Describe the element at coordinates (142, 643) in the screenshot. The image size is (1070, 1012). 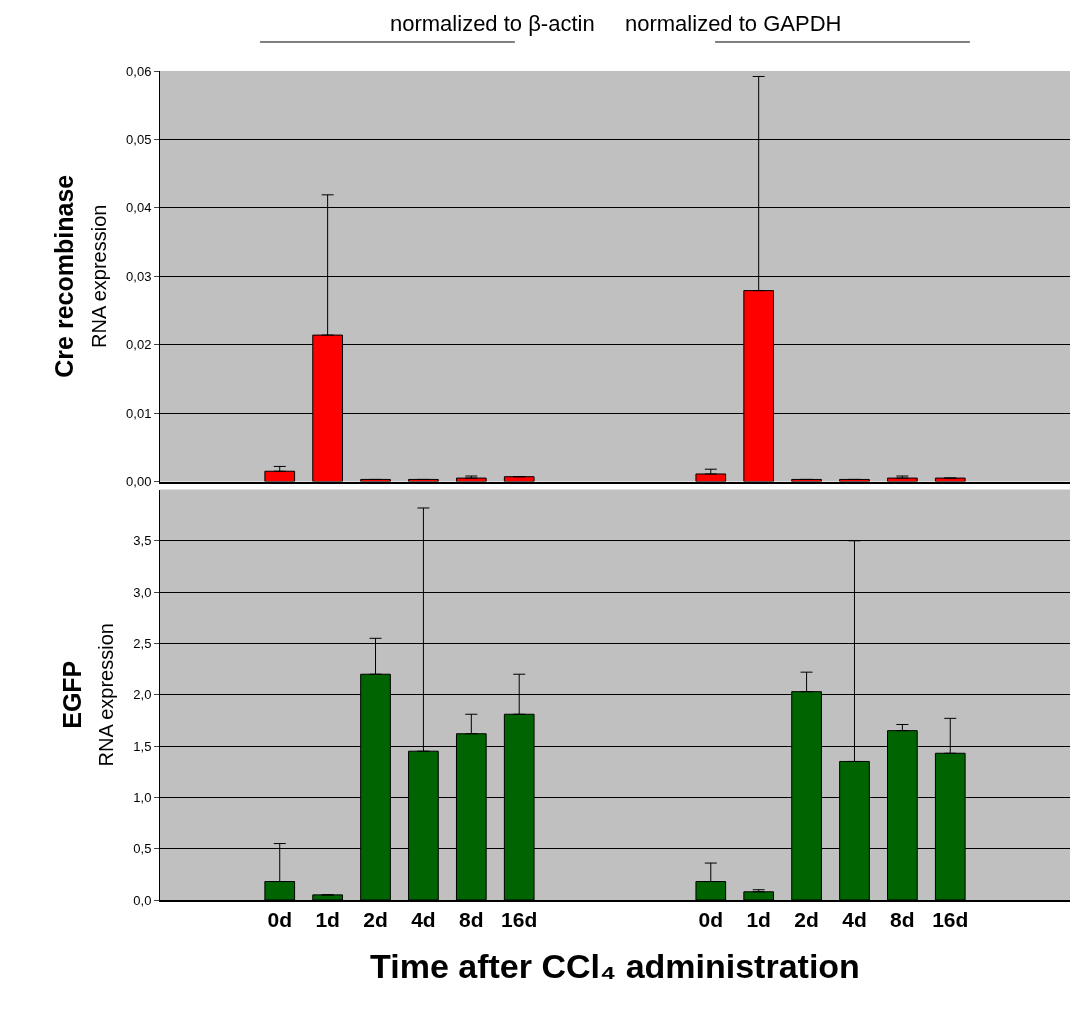
I see `y-tick-label: 2,5` at that location.